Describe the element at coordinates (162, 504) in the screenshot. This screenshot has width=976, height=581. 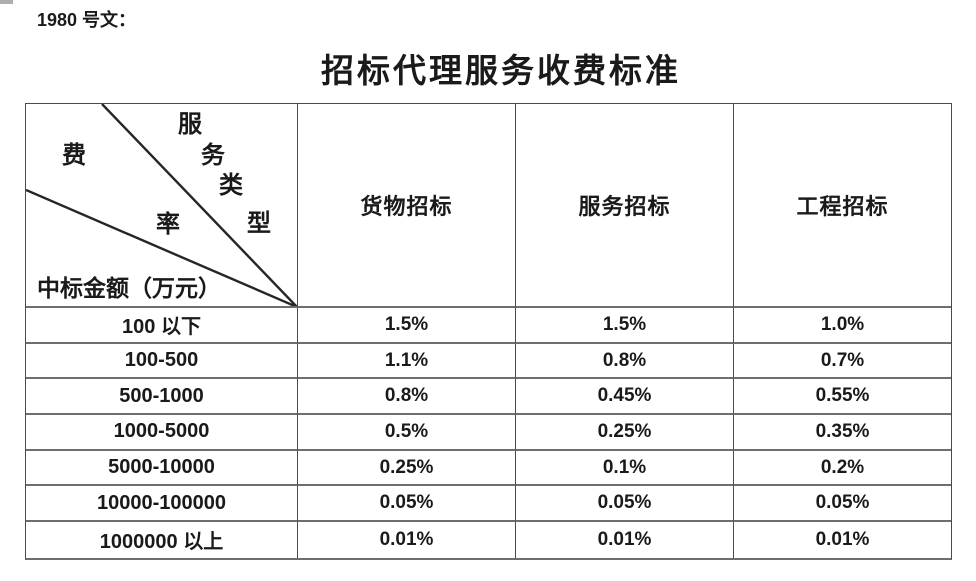
I see `row-label: 10000-100000` at that location.